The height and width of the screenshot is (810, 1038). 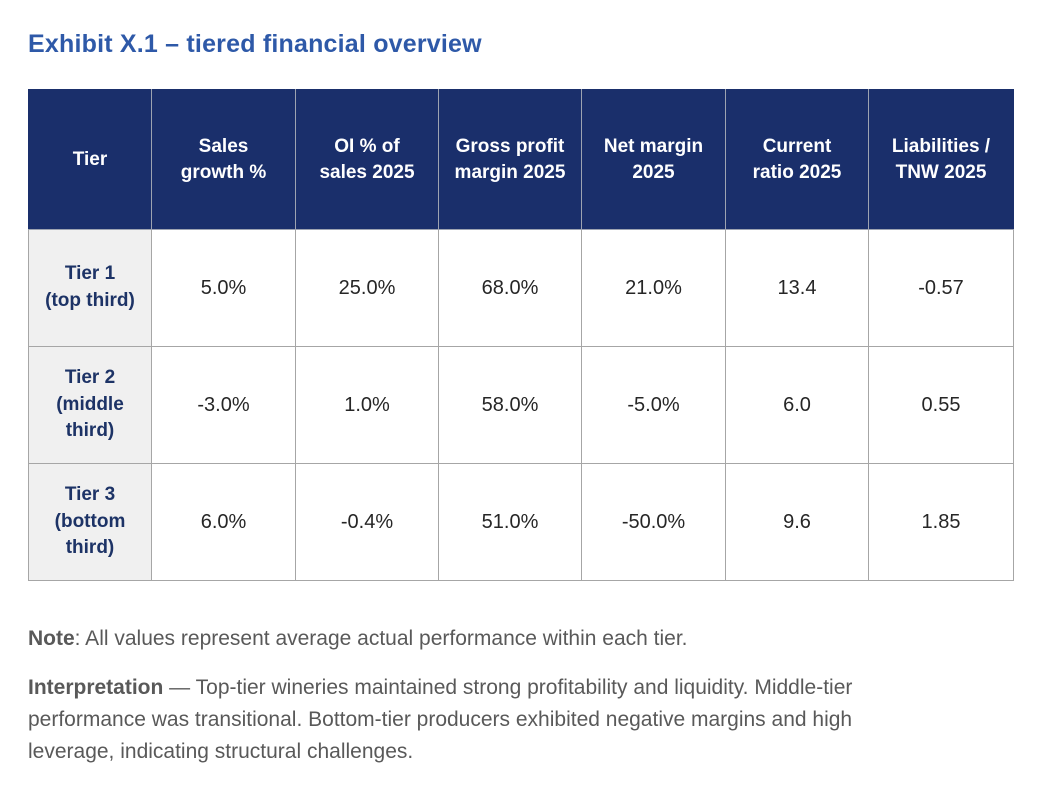 What do you see at coordinates (367, 288) in the screenshot?
I see `cell-tier1-oi-pct-of-sales: 25.0%` at bounding box center [367, 288].